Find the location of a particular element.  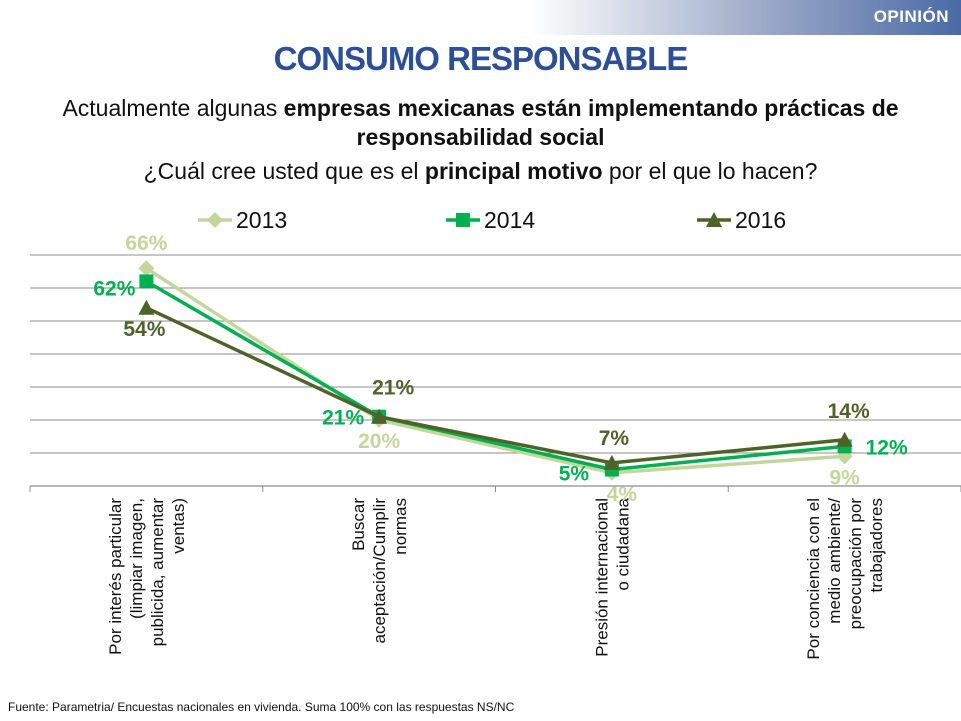

category-label: Buscar aceptación/Cumplir normas is located at coordinates (379, 571).